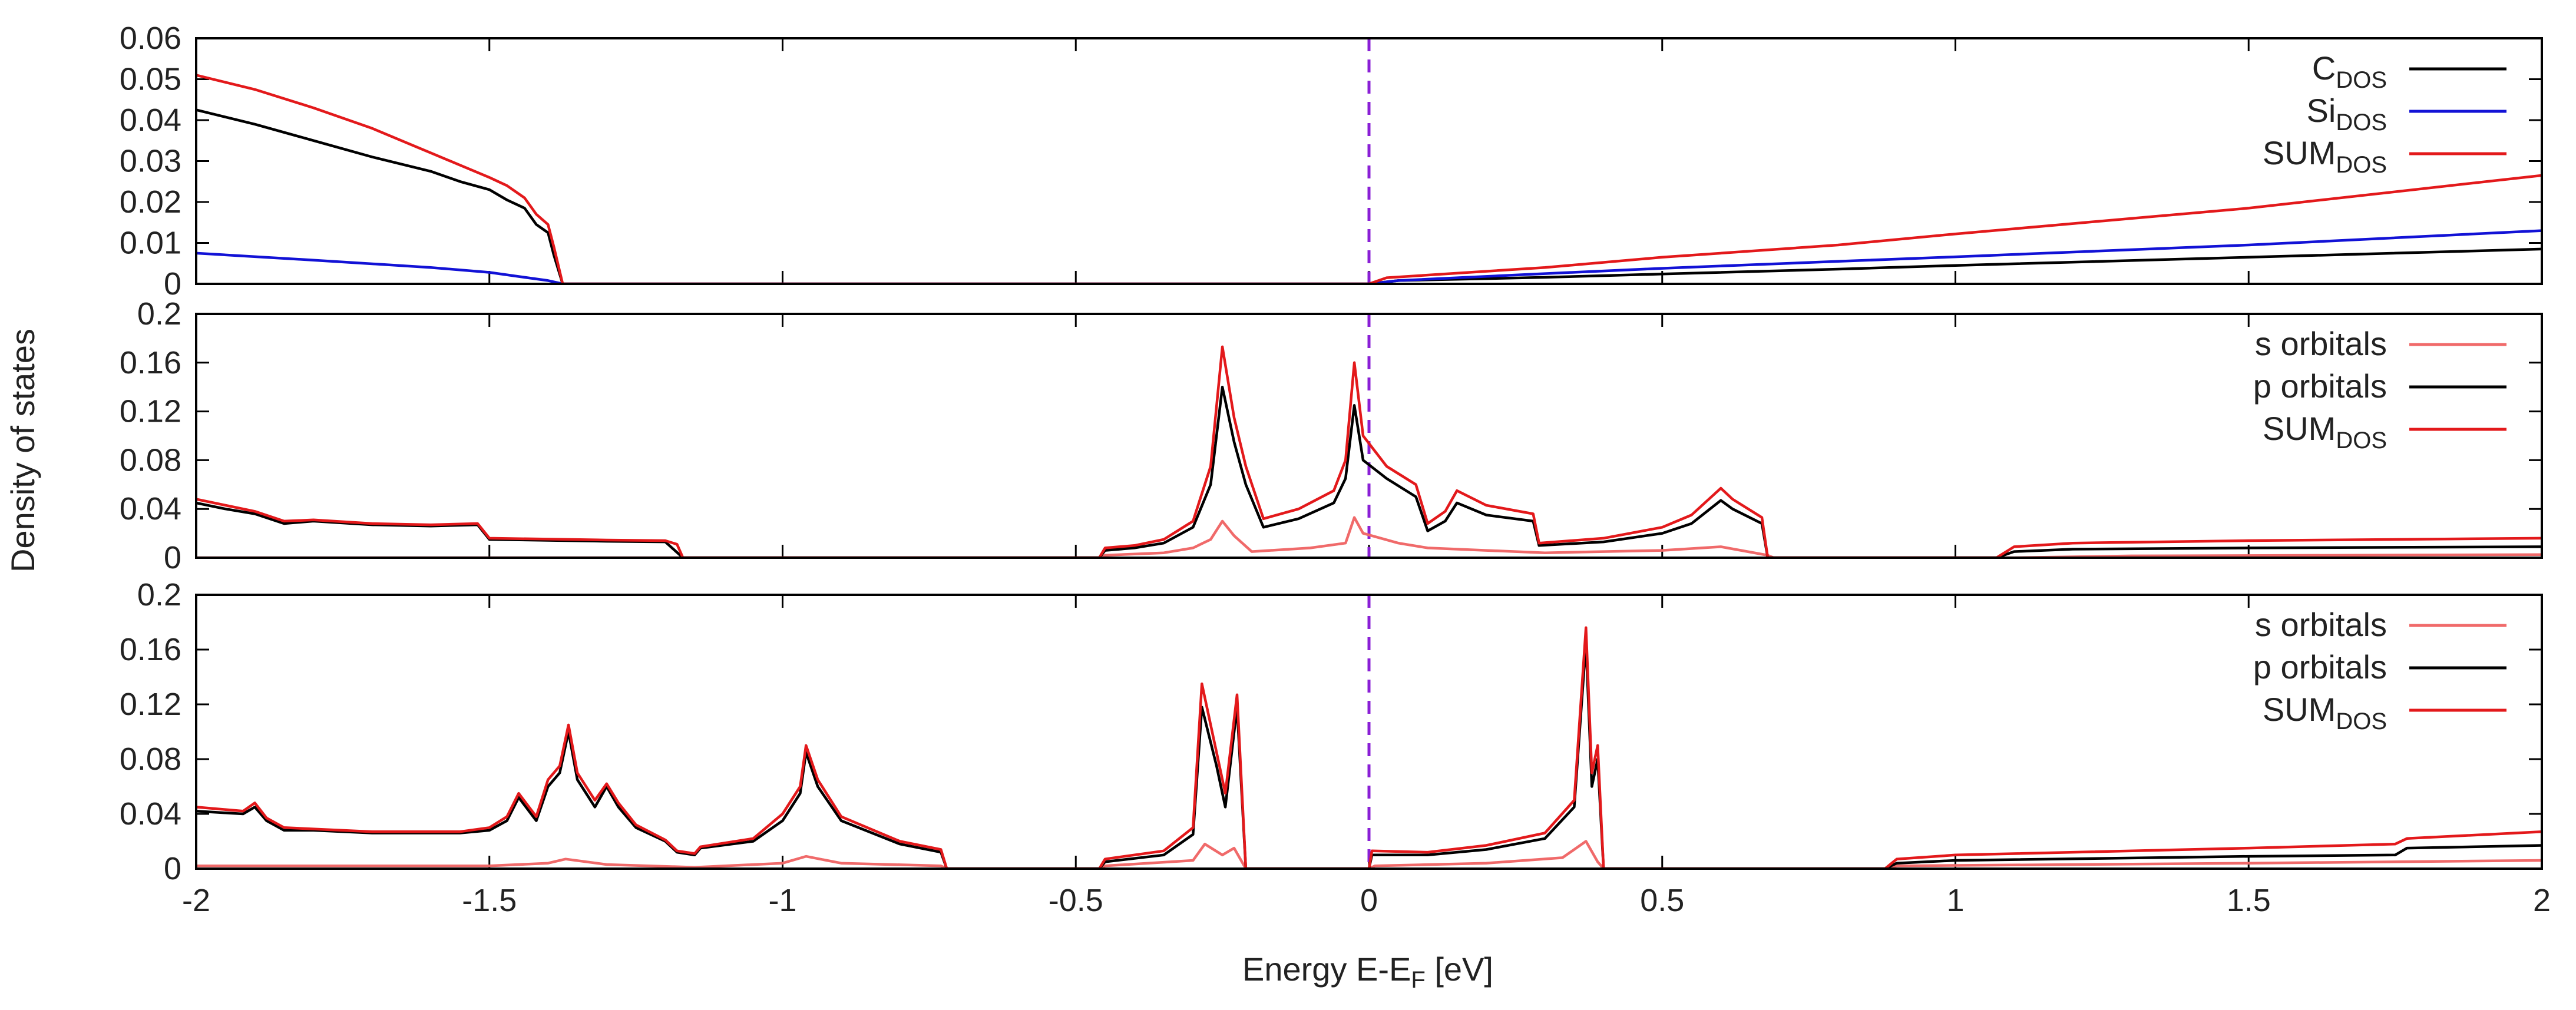 The image size is (2576, 1010). Describe the element at coordinates (1369, 854) in the screenshot. I see `series-line-s-orbitals` at that location.